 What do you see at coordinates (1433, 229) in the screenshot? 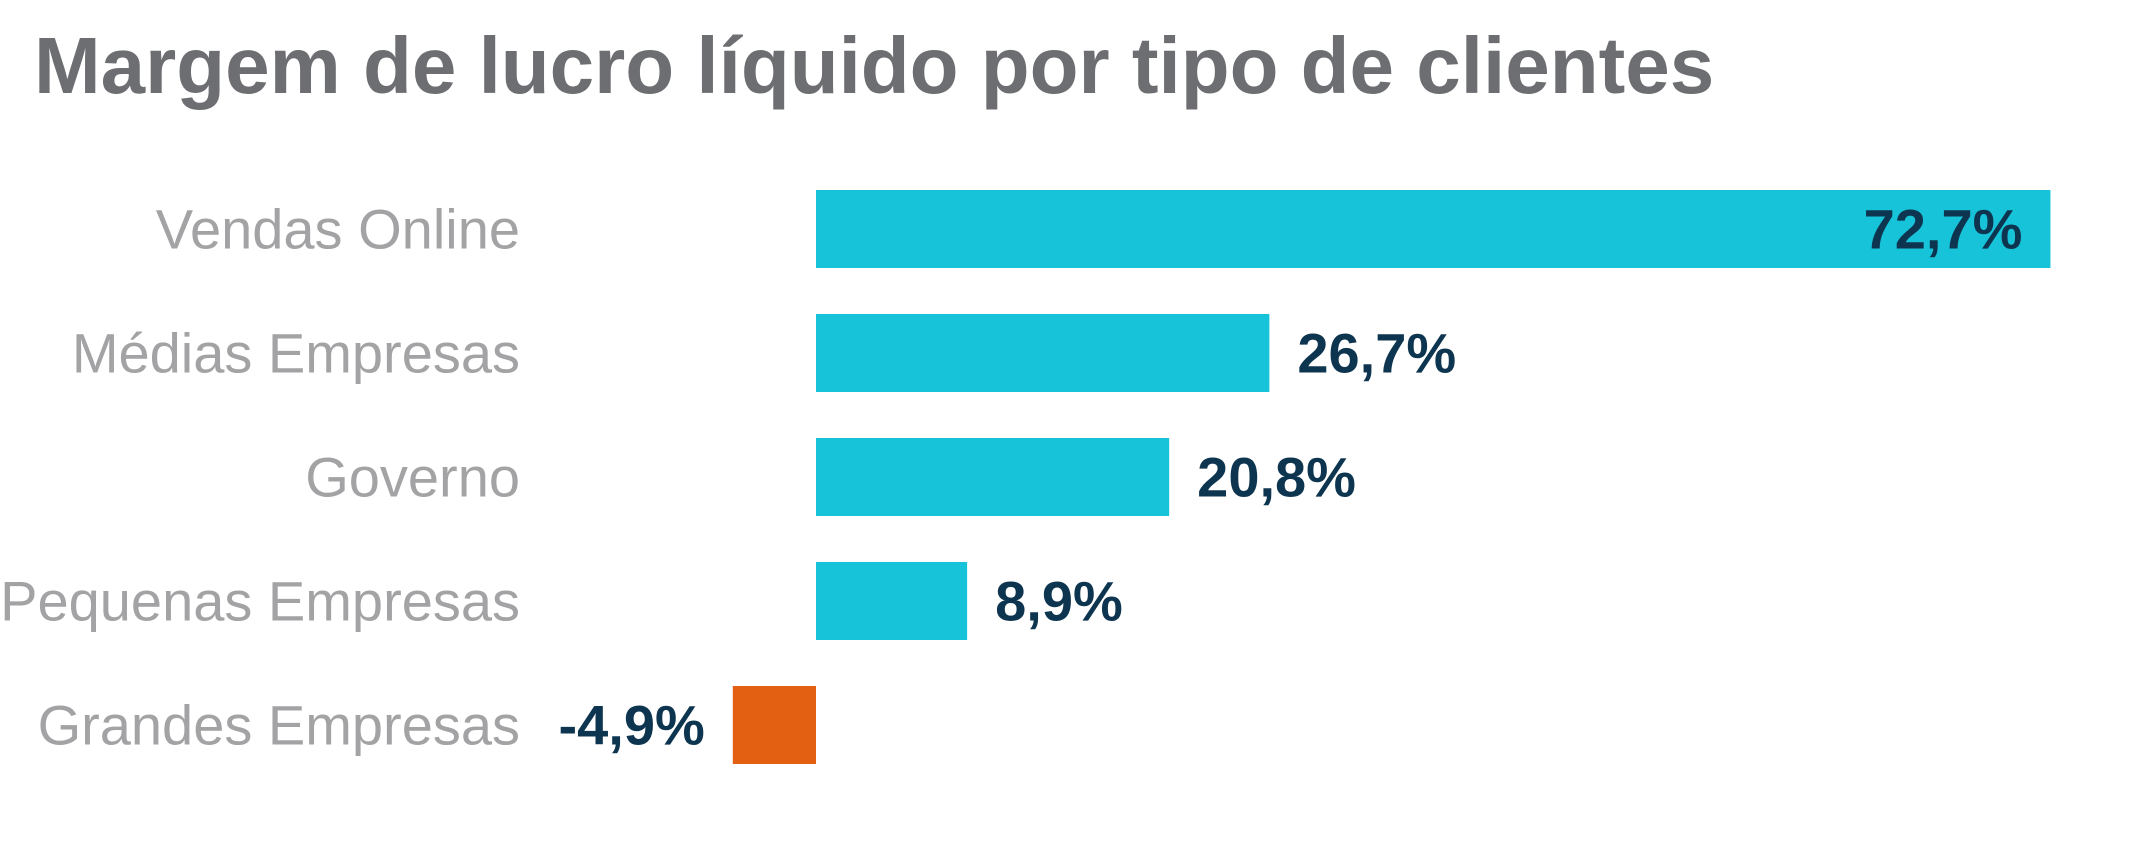
I see `bar-vendas-online` at bounding box center [1433, 229].